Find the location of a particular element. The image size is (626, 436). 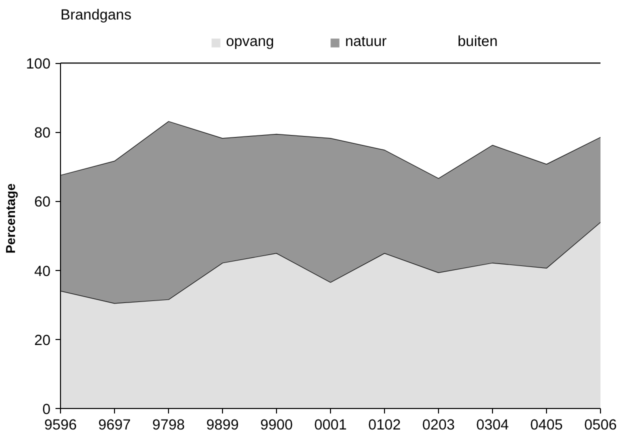

x-tick-label: 9899 is located at coordinates (222, 426).